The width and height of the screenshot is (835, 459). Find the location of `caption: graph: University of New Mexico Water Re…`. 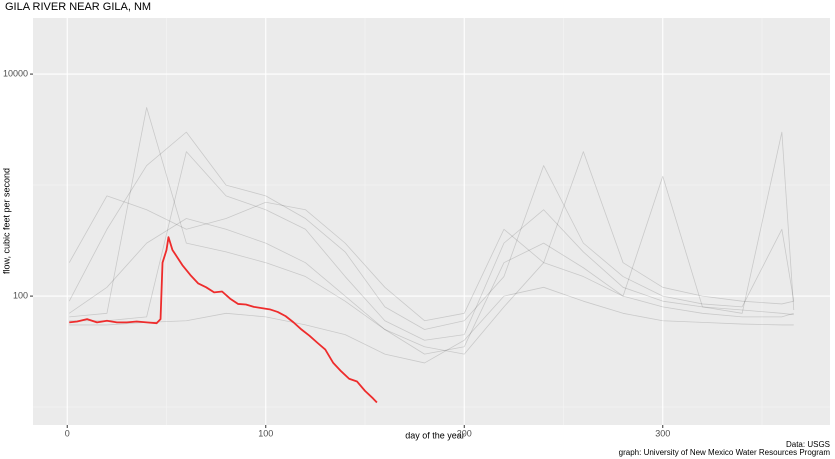

caption: graph: University of New Mexico Water Re… is located at coordinates (725, 452).